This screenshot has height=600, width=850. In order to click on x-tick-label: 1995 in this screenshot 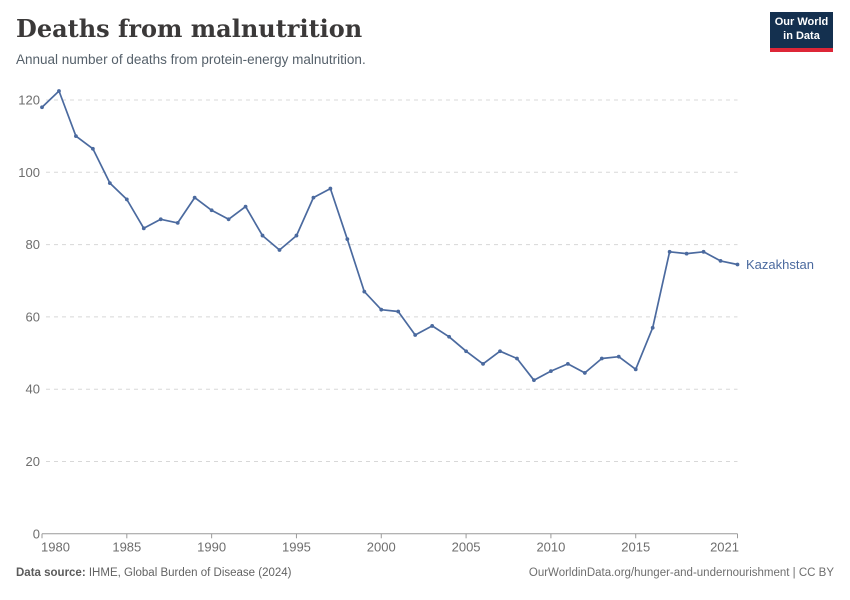, I will do `click(296, 546)`.